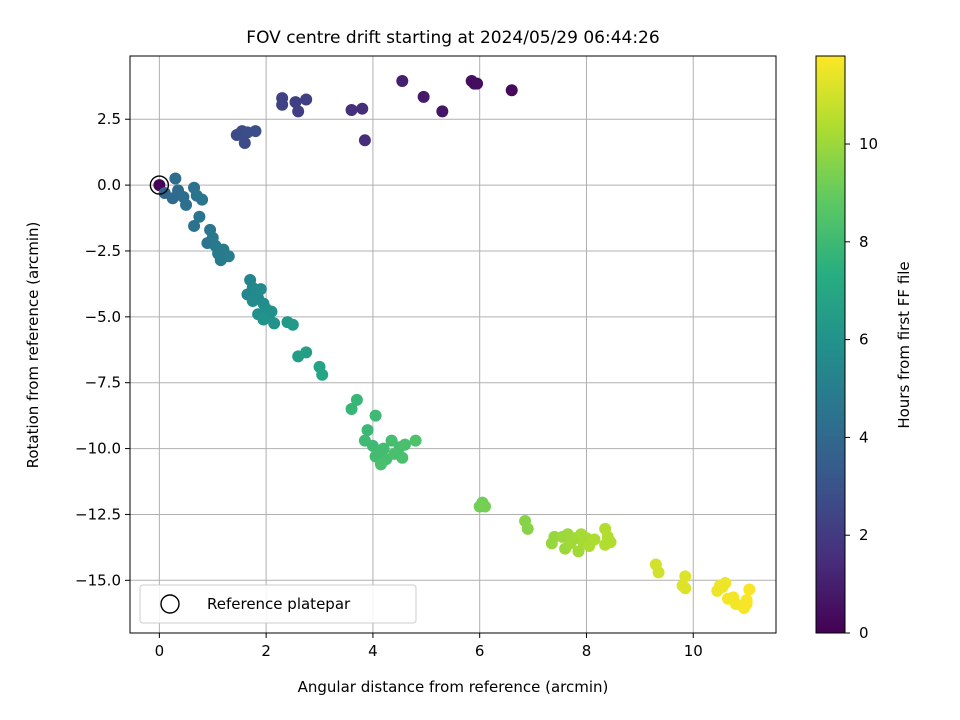  Describe the element at coordinates (103, 251) in the screenshot. I see `y-tick-label: −2.5` at that location.